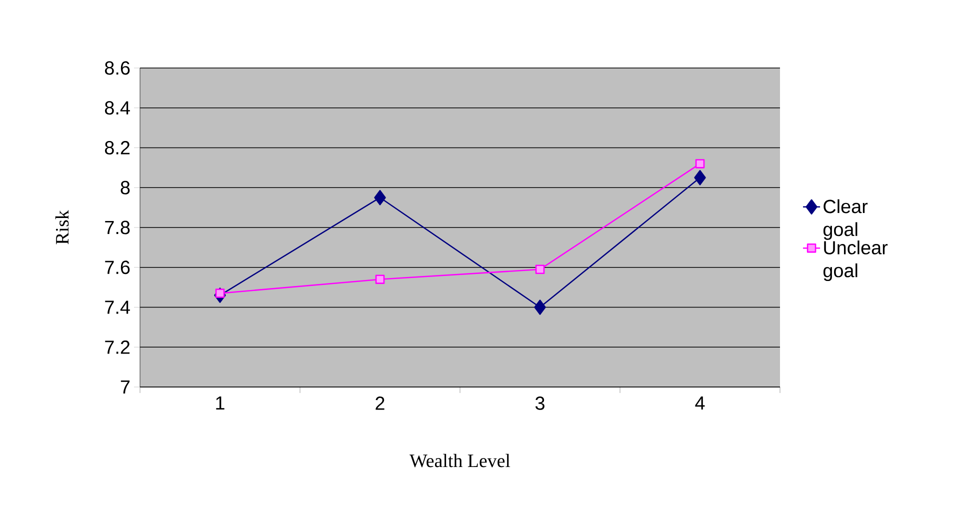 The height and width of the screenshot is (510, 967). Describe the element at coordinates (700, 403) in the screenshot. I see `x-tick-label: 4` at that location.